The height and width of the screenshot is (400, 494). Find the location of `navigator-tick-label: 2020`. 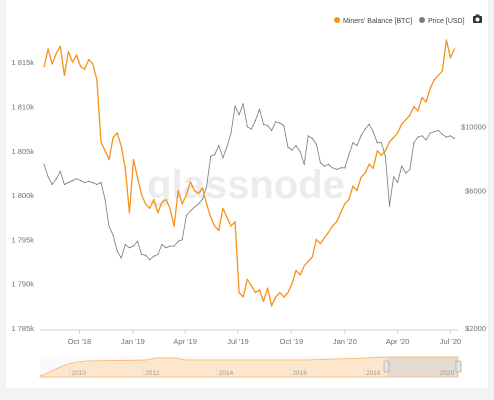

navigator-tick-label: 2020 is located at coordinates (447, 373).